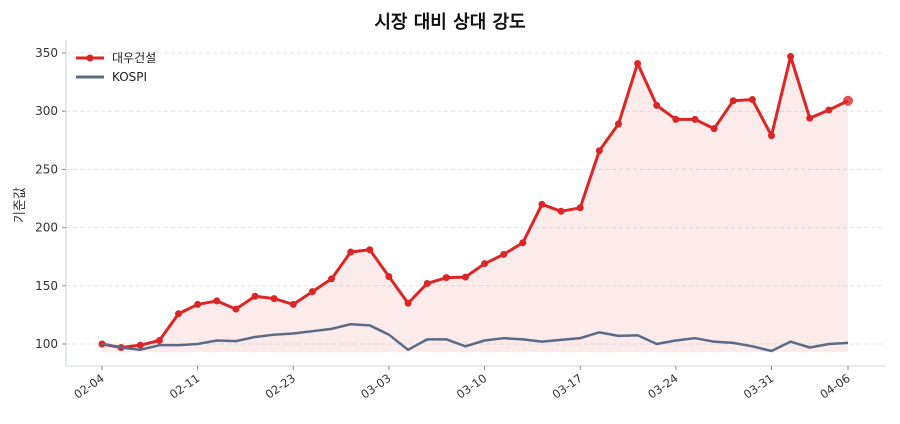 The width and height of the screenshot is (900, 424). What do you see at coordinates (471, 386) in the screenshot?
I see `x-tick-label: 03-10` at bounding box center [471, 386].